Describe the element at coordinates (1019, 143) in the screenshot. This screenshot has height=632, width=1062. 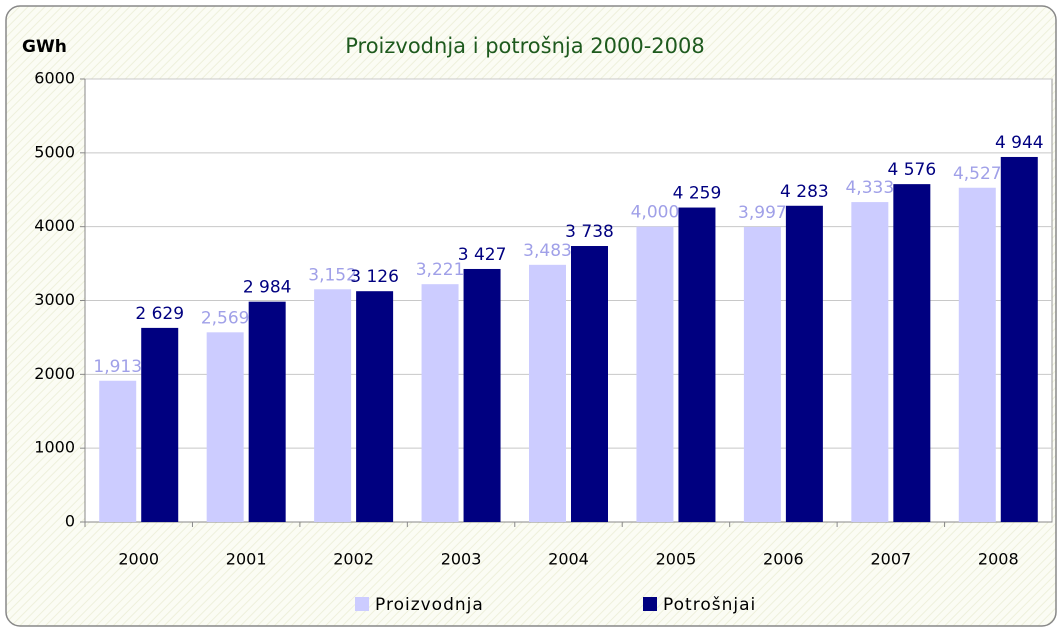
I see `value-label: 4 944` at that location.